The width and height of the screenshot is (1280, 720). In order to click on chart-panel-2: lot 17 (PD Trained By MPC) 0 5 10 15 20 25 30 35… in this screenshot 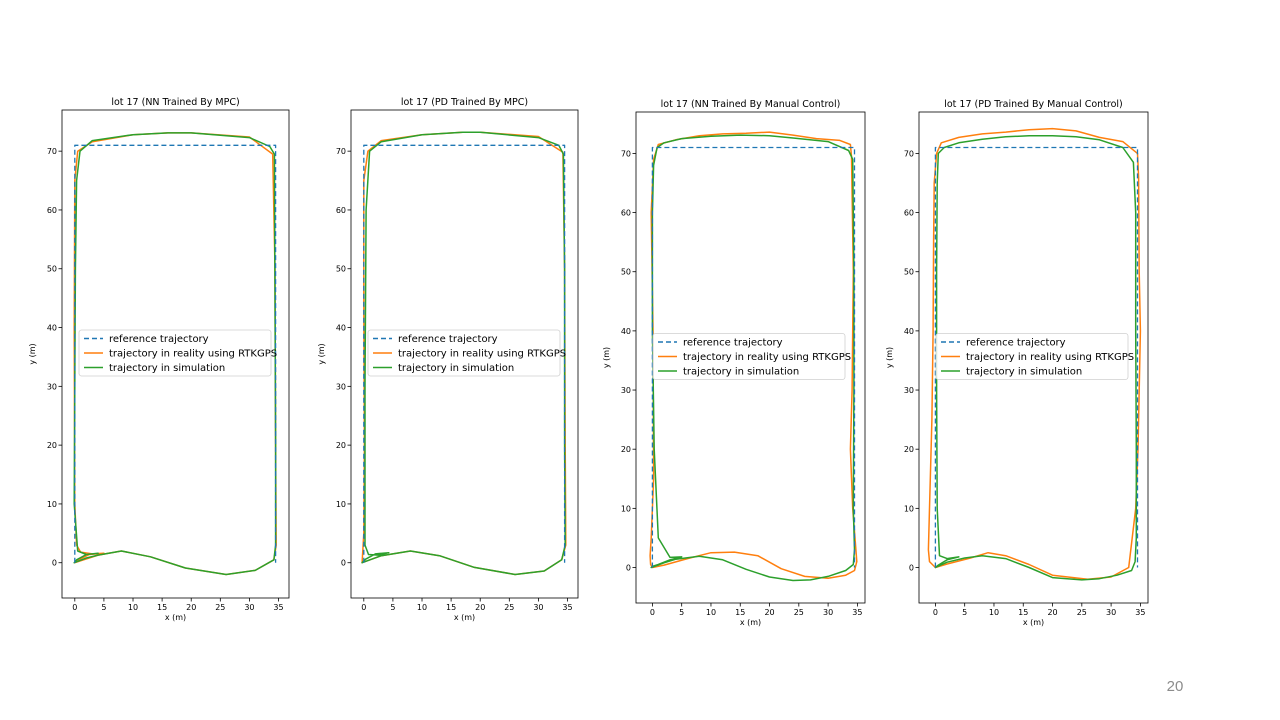, I will do `click(448, 359)`.